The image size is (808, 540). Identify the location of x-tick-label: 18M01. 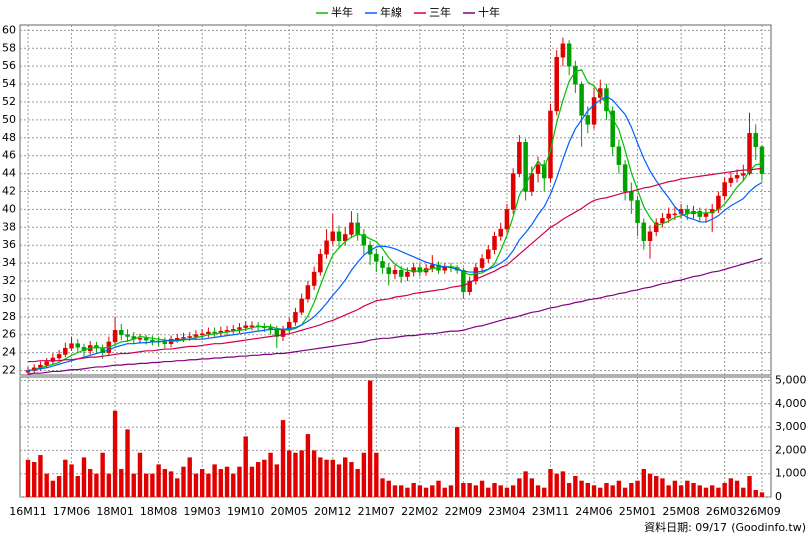
(115, 511).